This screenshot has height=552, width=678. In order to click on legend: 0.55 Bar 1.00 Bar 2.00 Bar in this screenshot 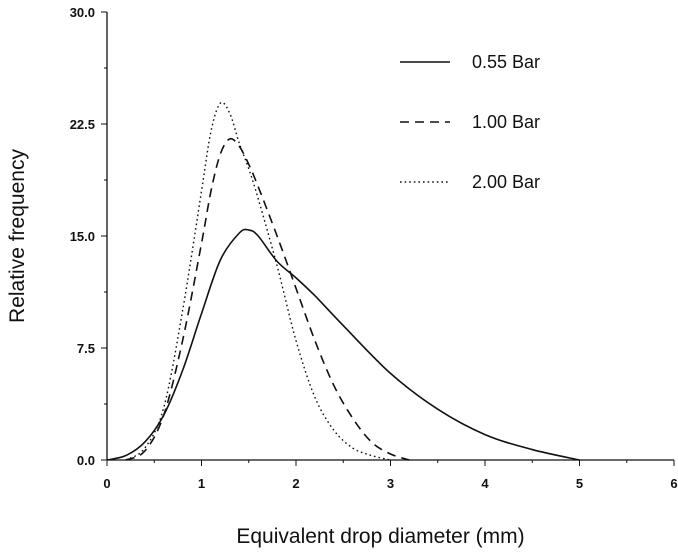, I will do `click(470, 122)`.